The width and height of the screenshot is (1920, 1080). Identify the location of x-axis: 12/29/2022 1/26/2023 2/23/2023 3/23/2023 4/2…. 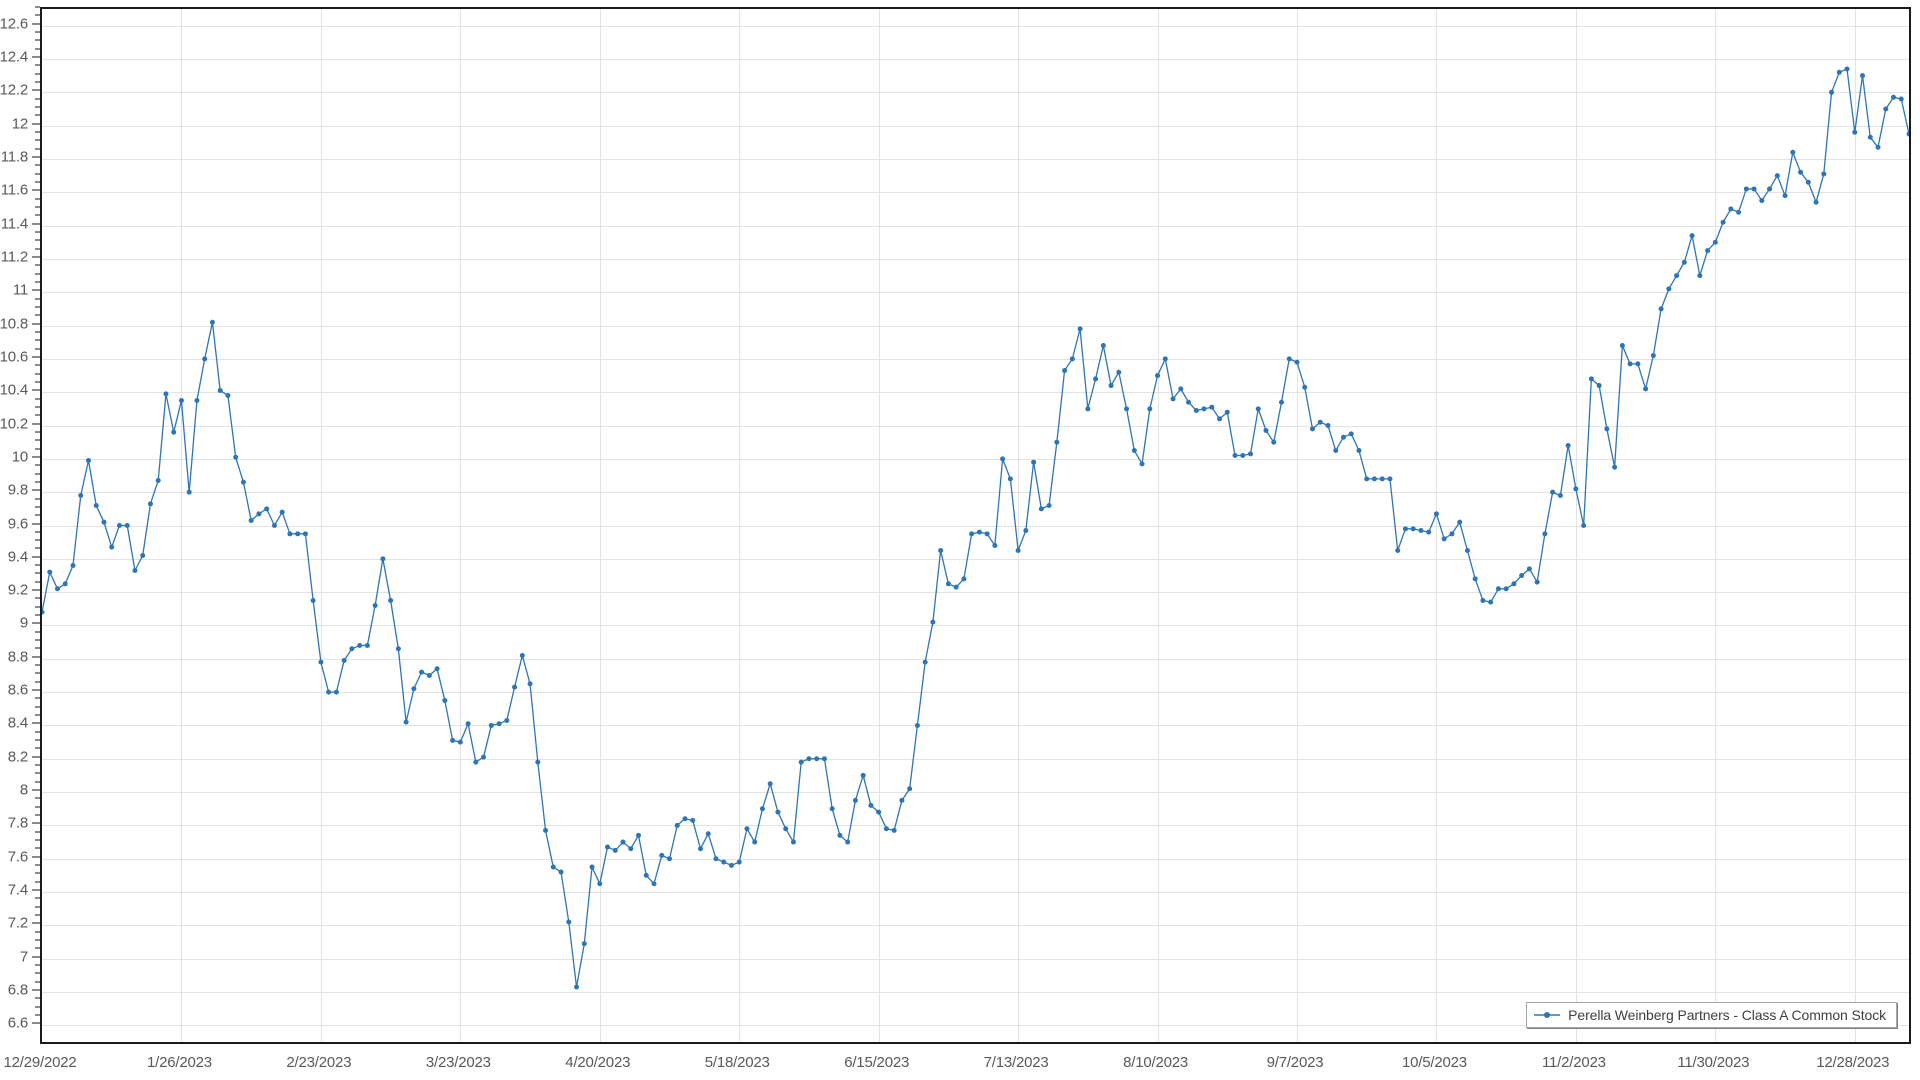
(960, 1062).